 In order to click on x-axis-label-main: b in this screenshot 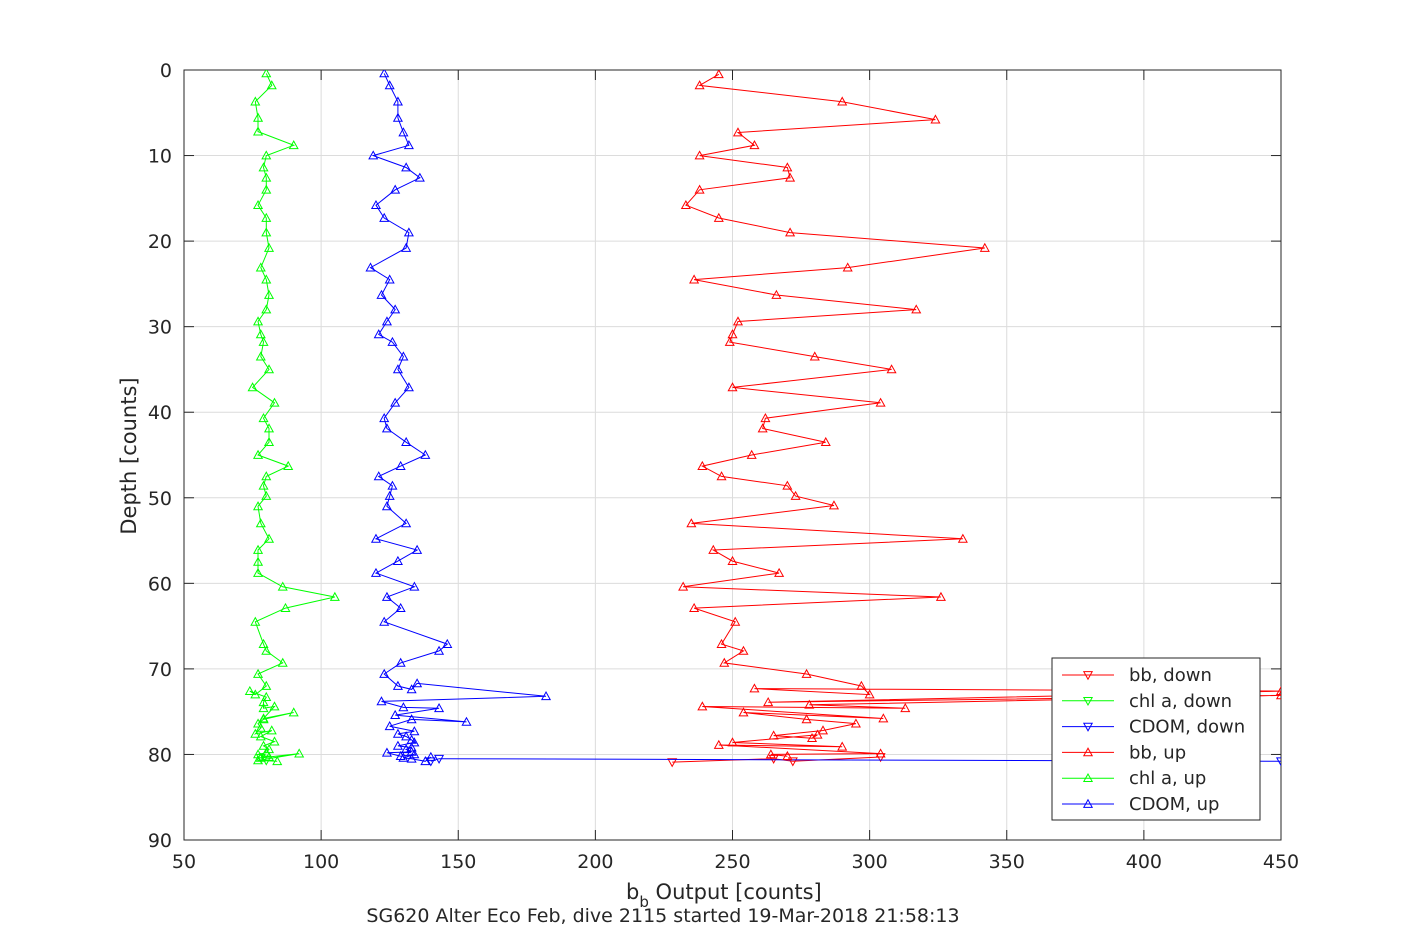, I will do `click(632, 892)`.